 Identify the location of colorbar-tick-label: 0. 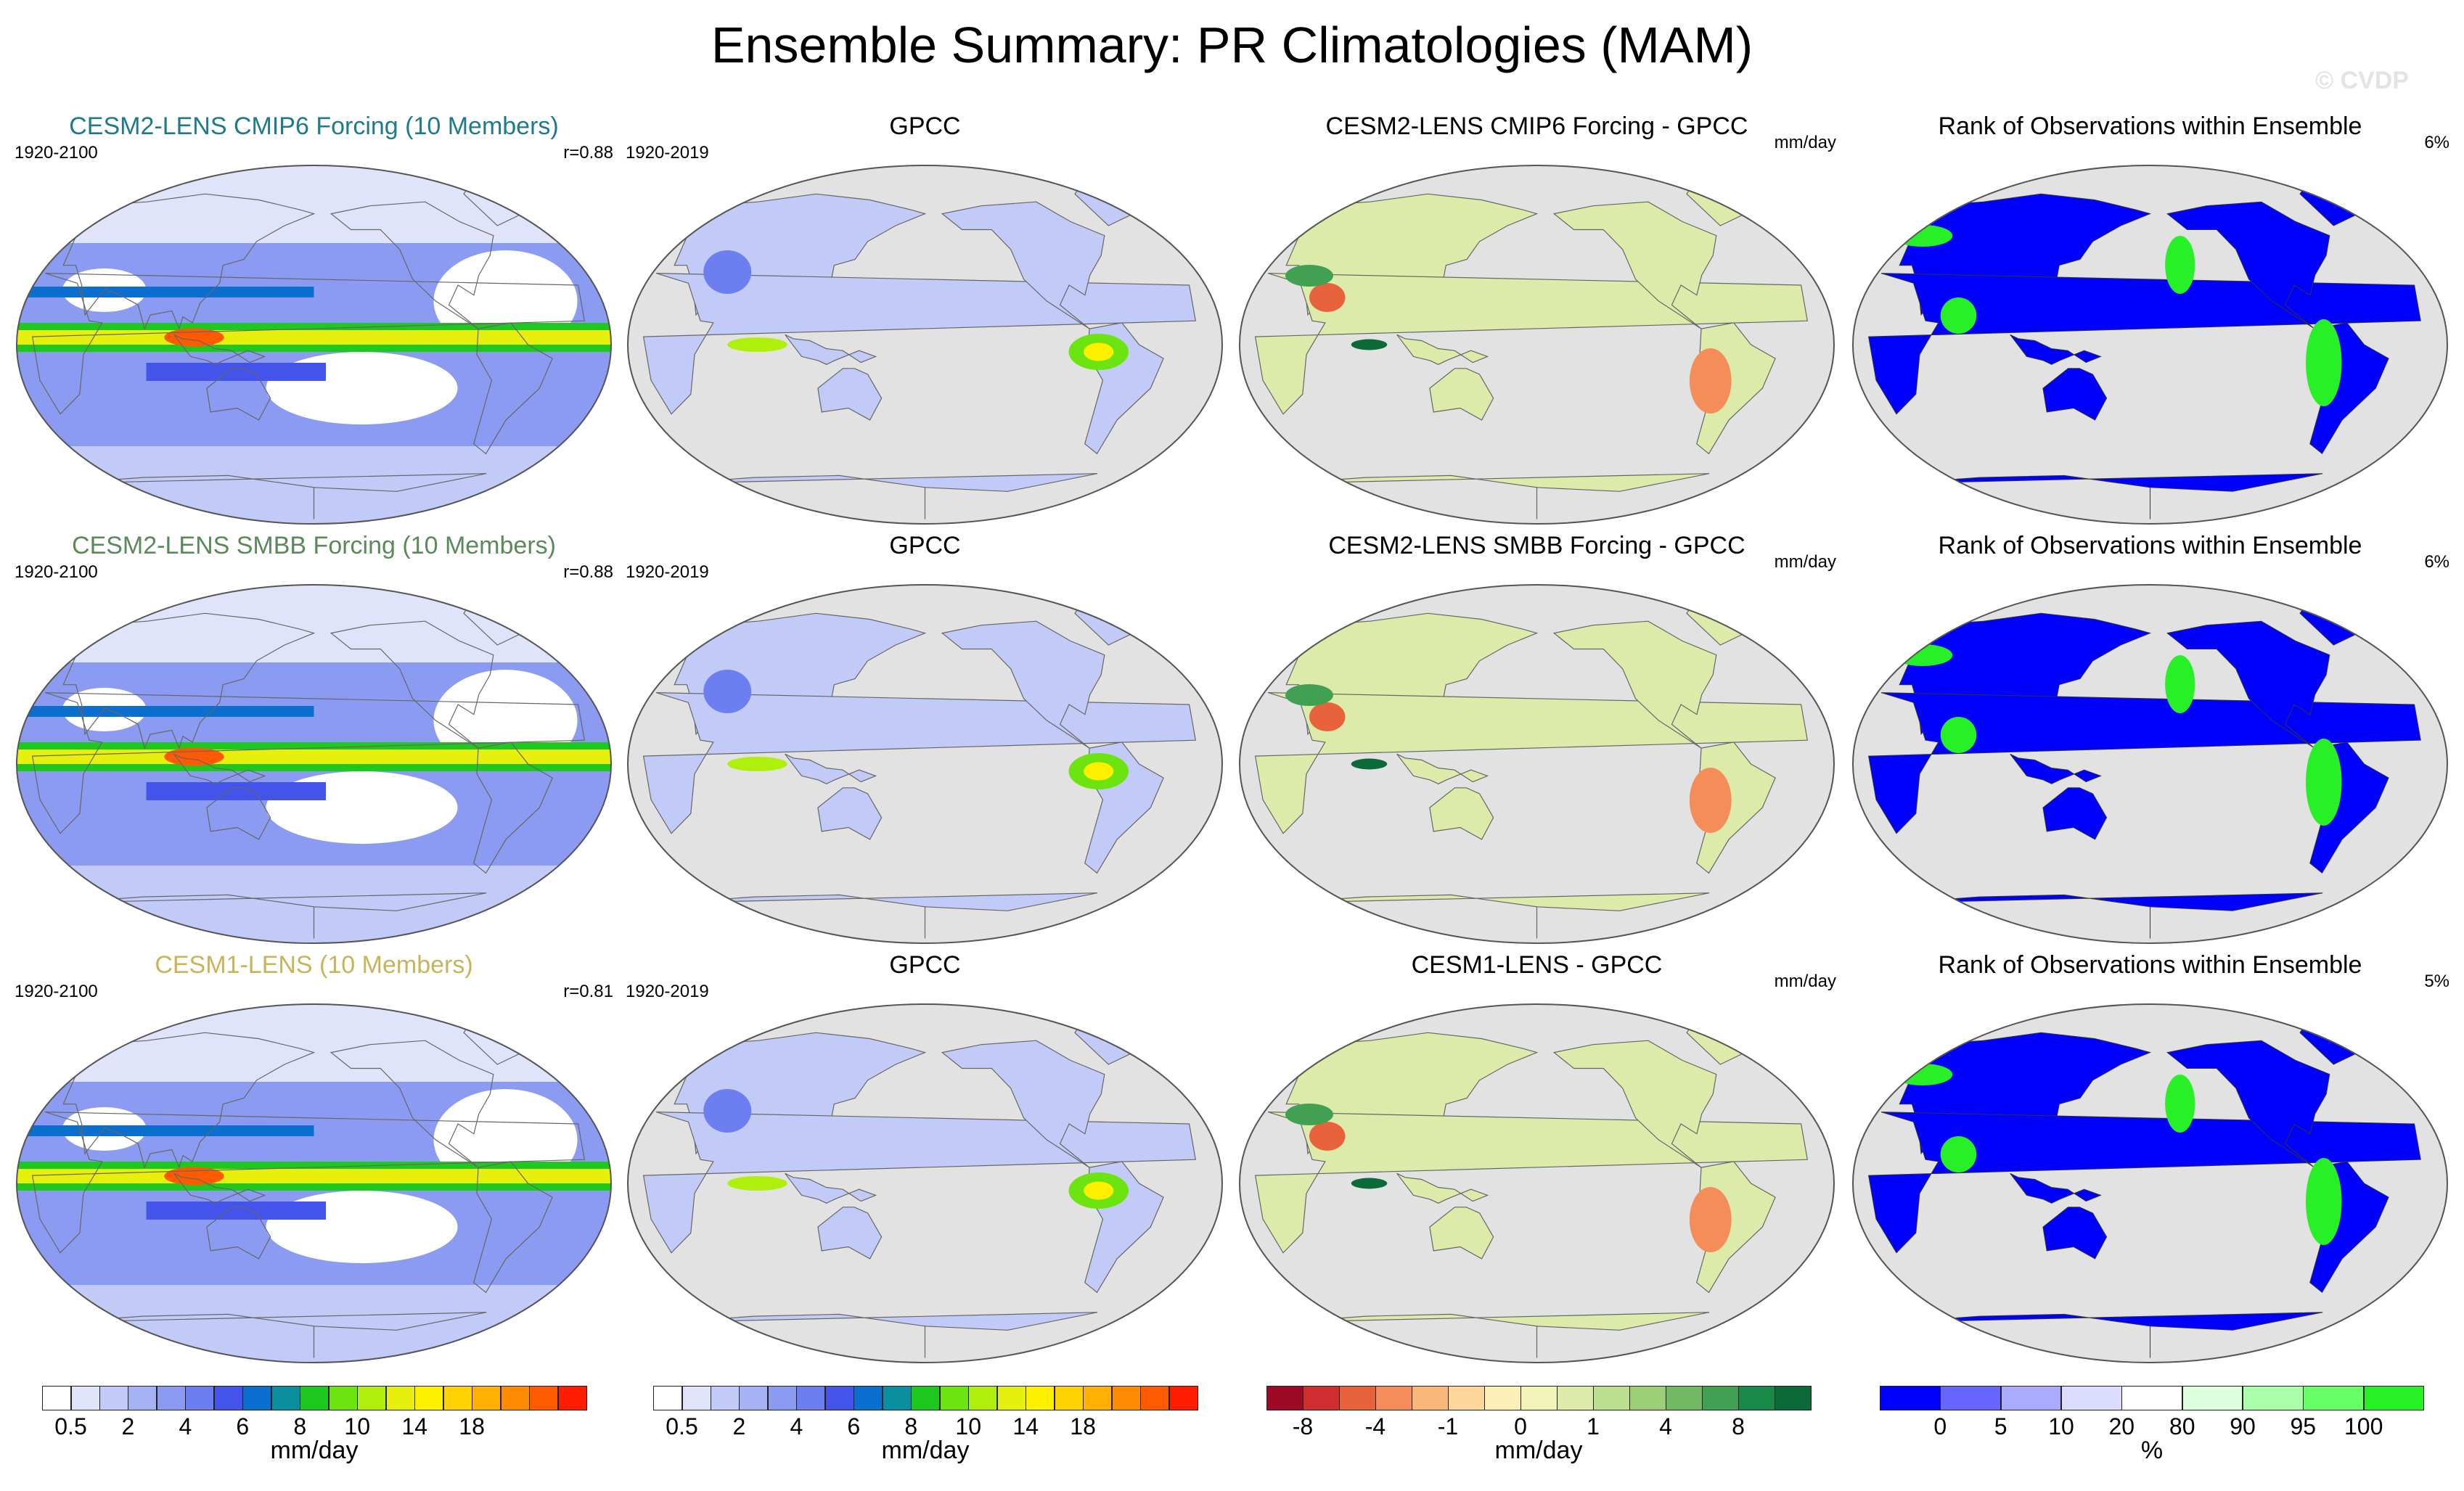
(1520, 1426).